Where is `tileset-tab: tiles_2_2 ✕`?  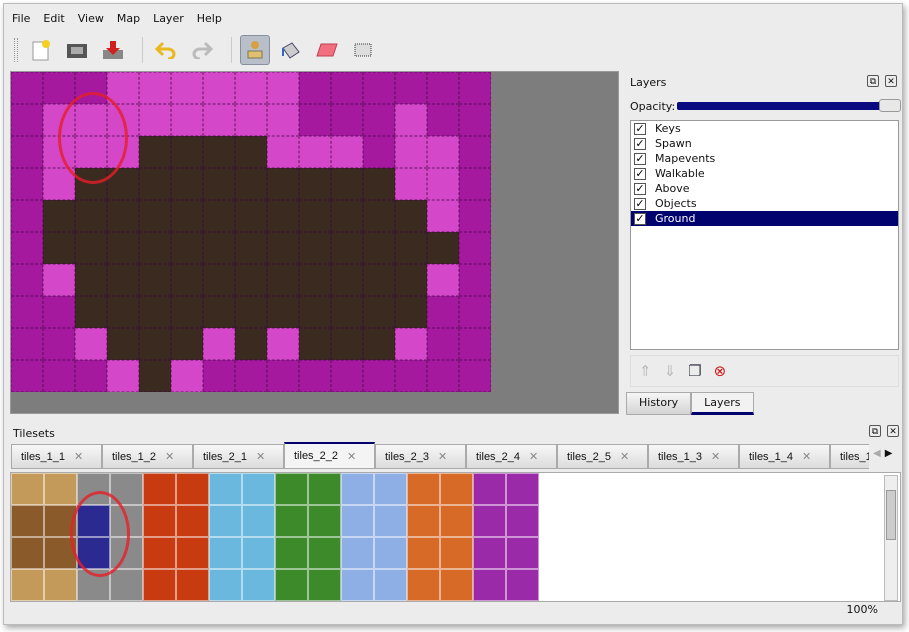
tileset-tab: tiles_2_2 ✕ is located at coordinates (329, 455).